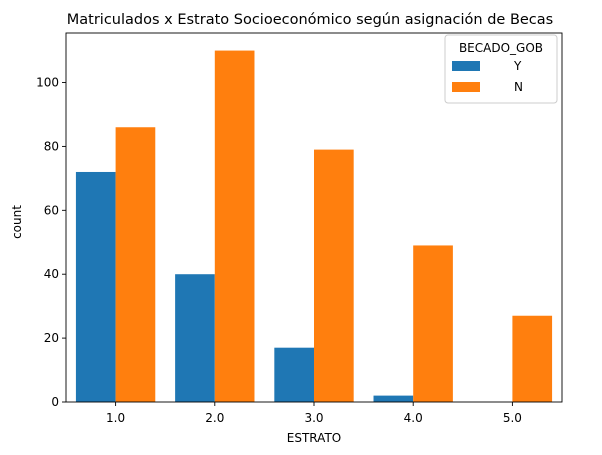 The width and height of the screenshot is (602, 455). I want to click on y-tick-label: 40, so click(51, 274).